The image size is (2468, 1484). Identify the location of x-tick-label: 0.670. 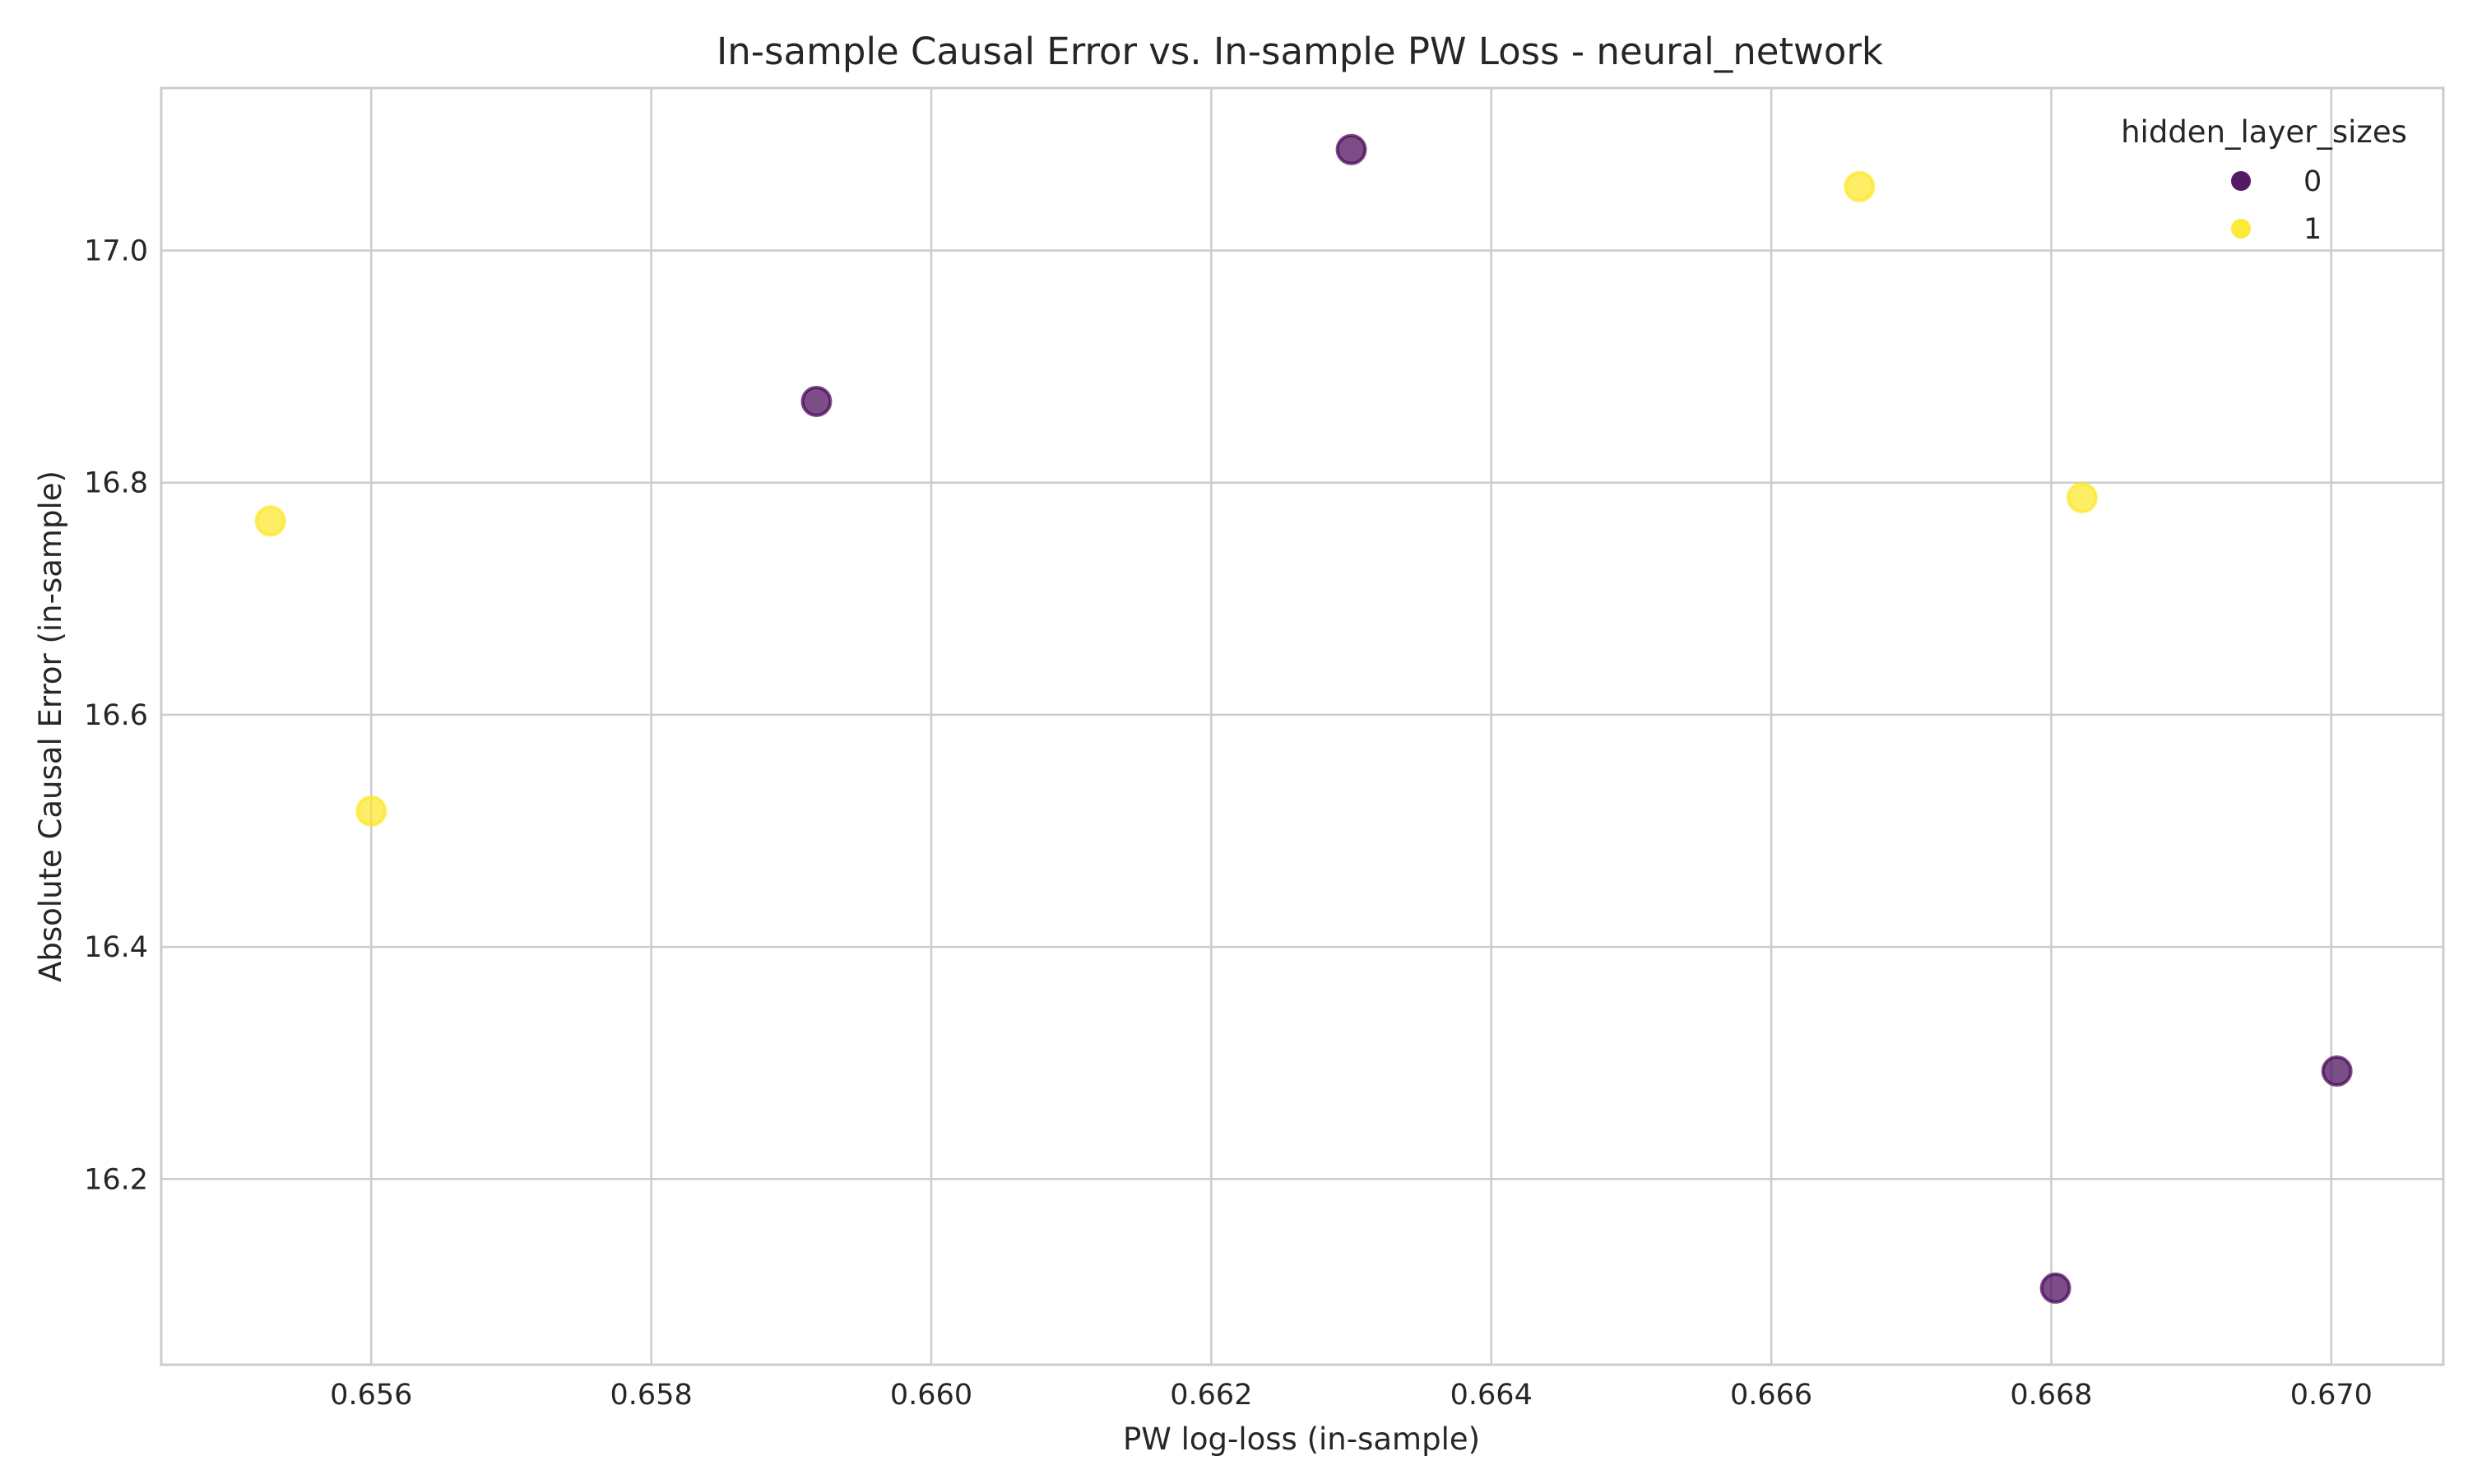
(2331, 1395).